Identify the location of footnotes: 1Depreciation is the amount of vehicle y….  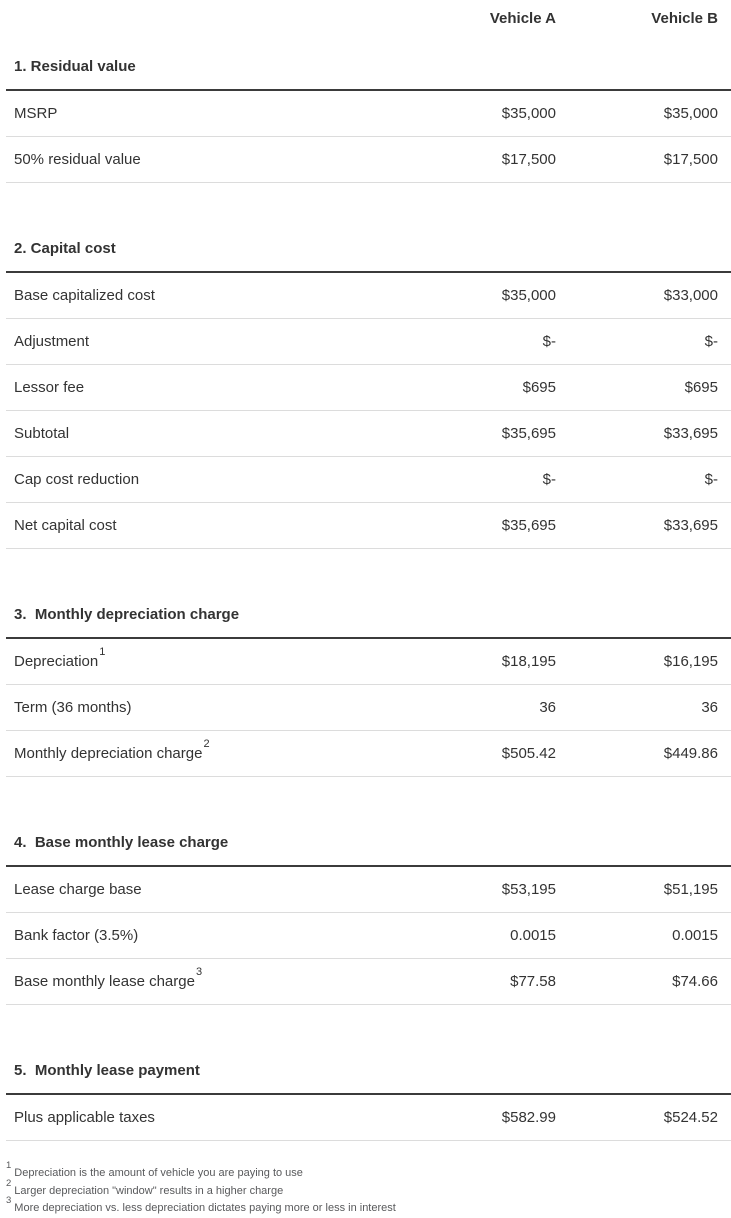
(368, 1189).